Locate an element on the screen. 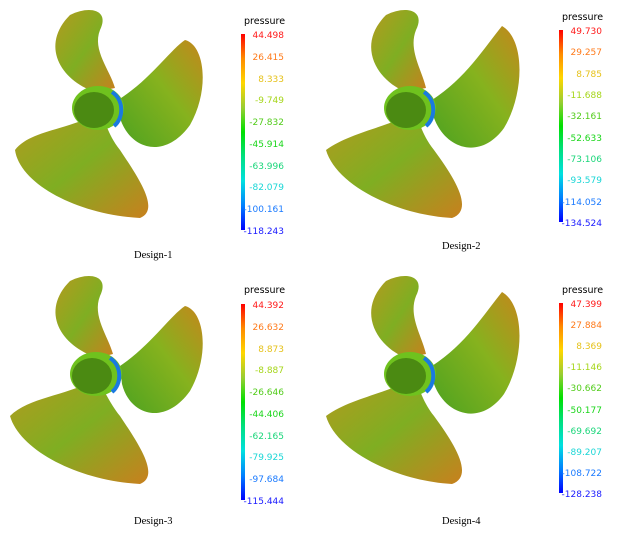  caption: Design-4 is located at coordinates (461, 521).